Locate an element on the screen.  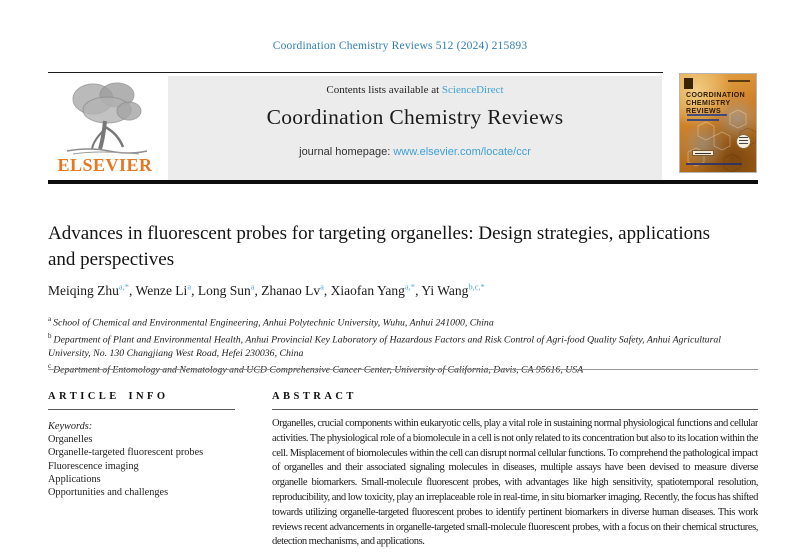
author: Meiqing Zhua,*, is located at coordinates (92, 289).